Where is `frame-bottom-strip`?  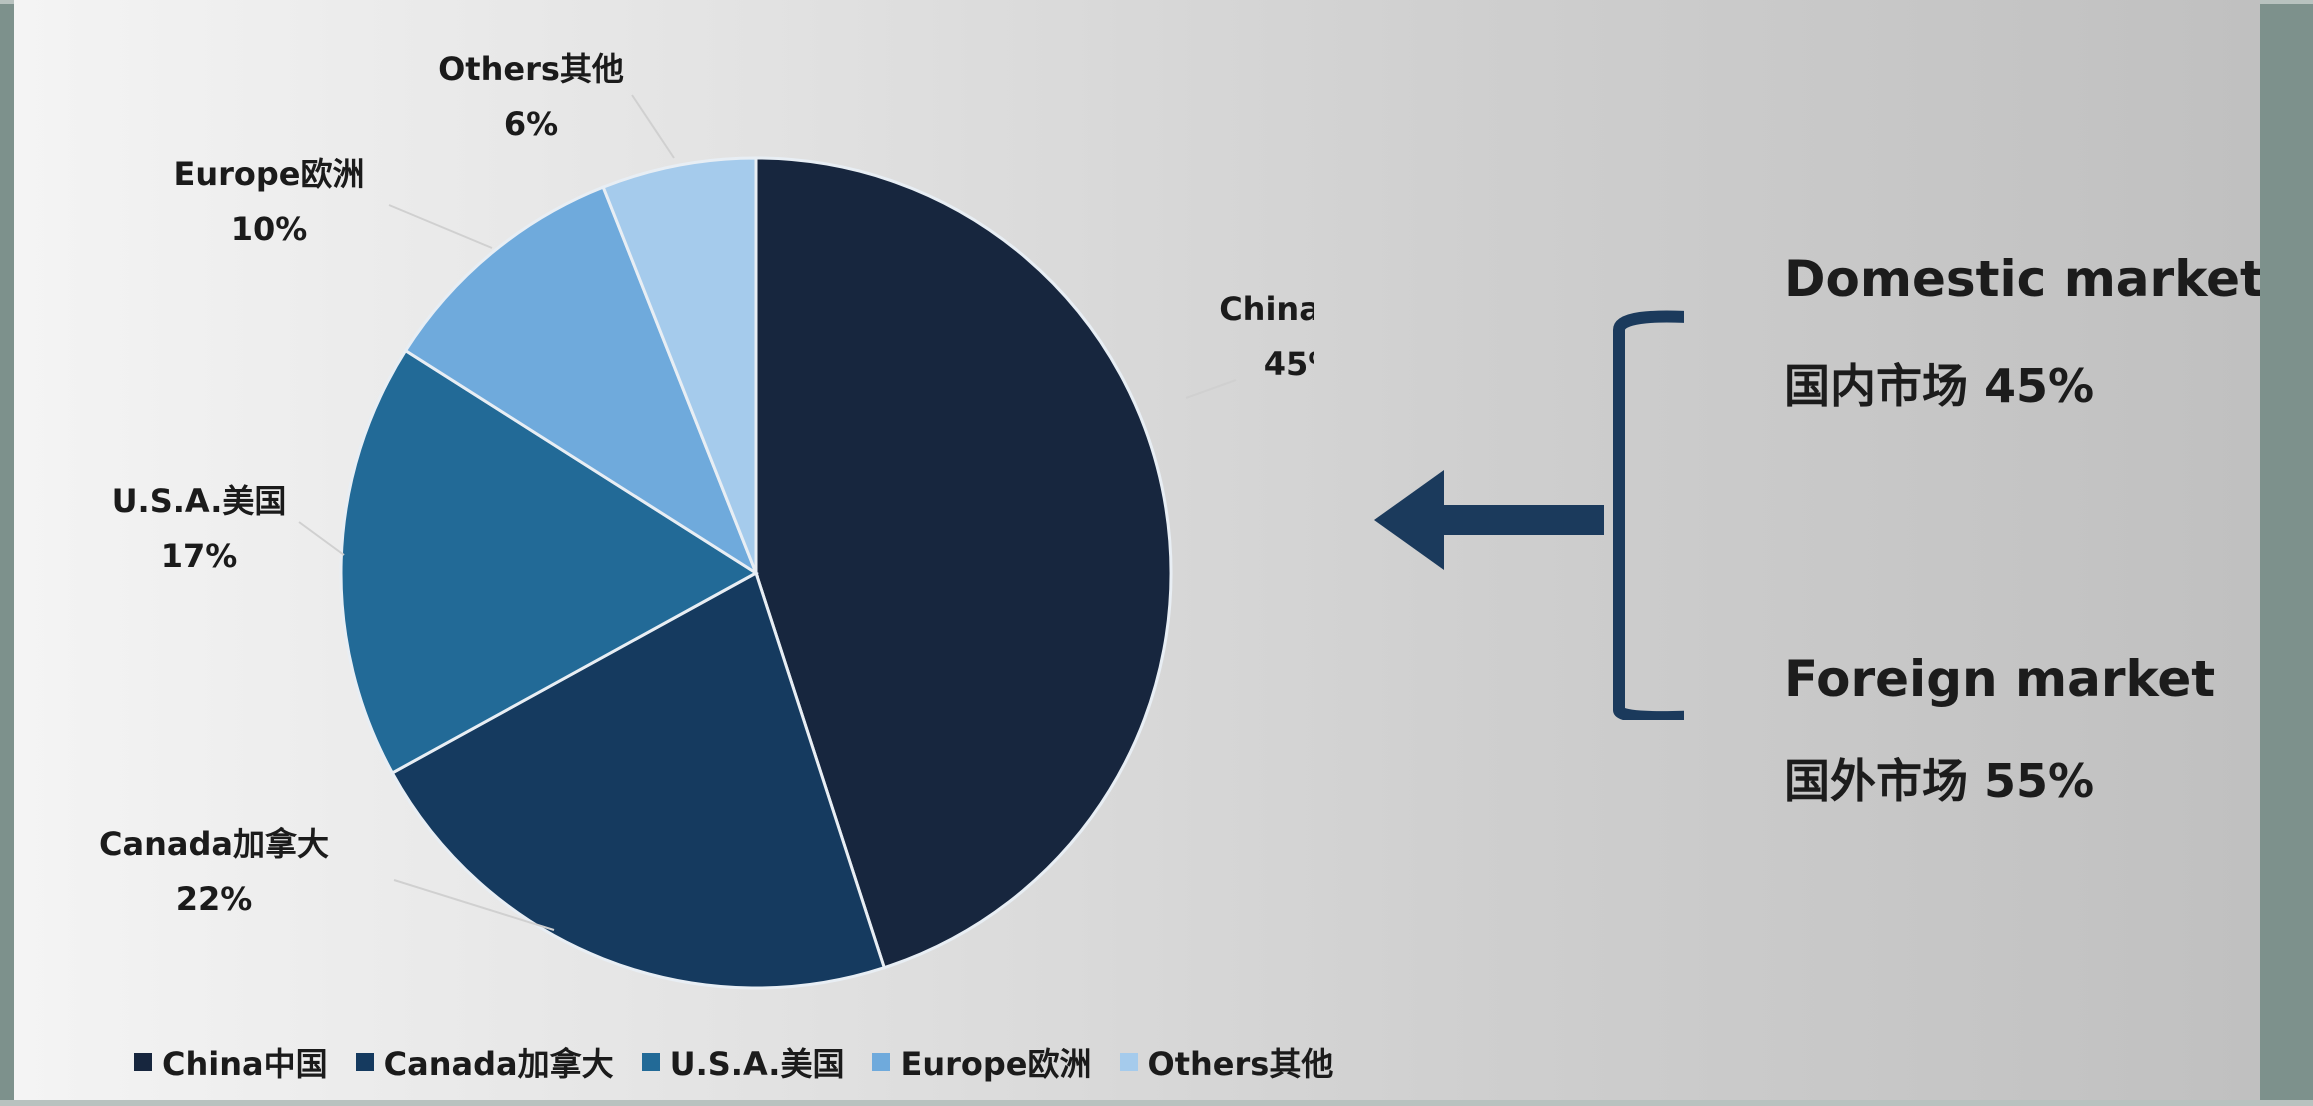
frame-bottom-strip is located at coordinates (1156, 1103).